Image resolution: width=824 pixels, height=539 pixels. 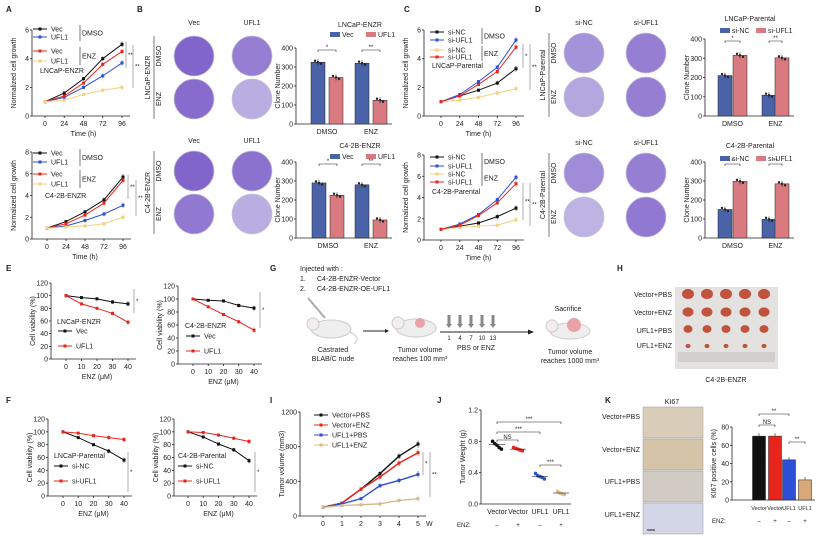 What do you see at coordinates (621, 450) in the screenshot?
I see `ihc-row-label: Vector+ENZ` at bounding box center [621, 450].